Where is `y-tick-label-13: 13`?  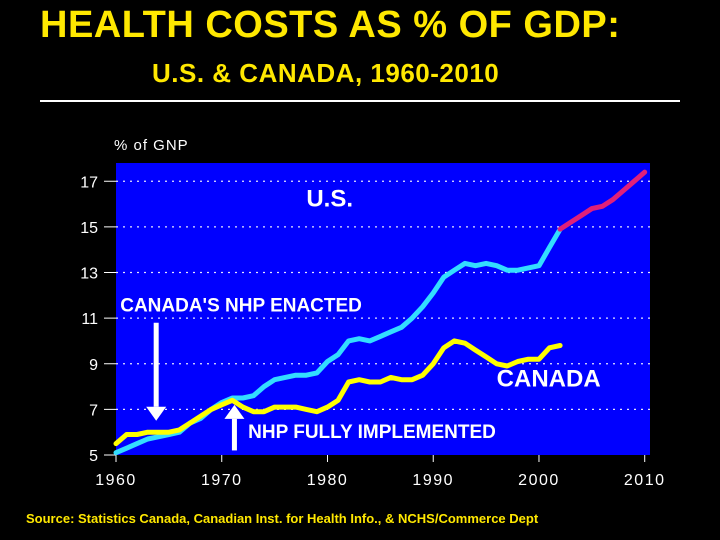 y-tick-label-13: 13 is located at coordinates (89, 274).